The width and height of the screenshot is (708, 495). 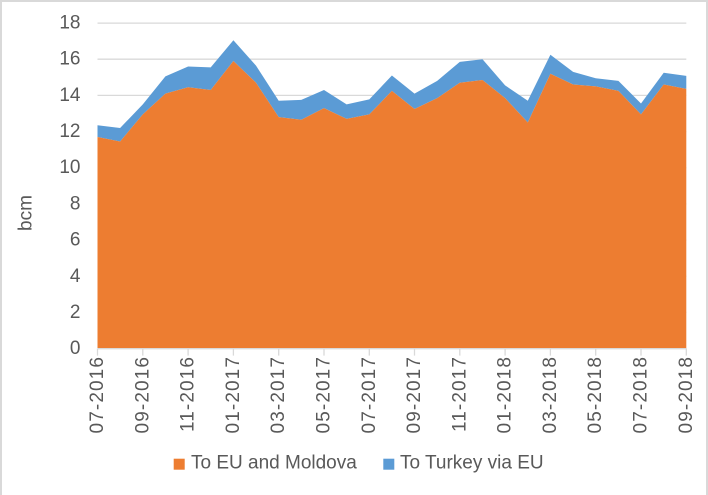 I want to click on svg-text: To Turkey via EU, so click(x=472, y=463).